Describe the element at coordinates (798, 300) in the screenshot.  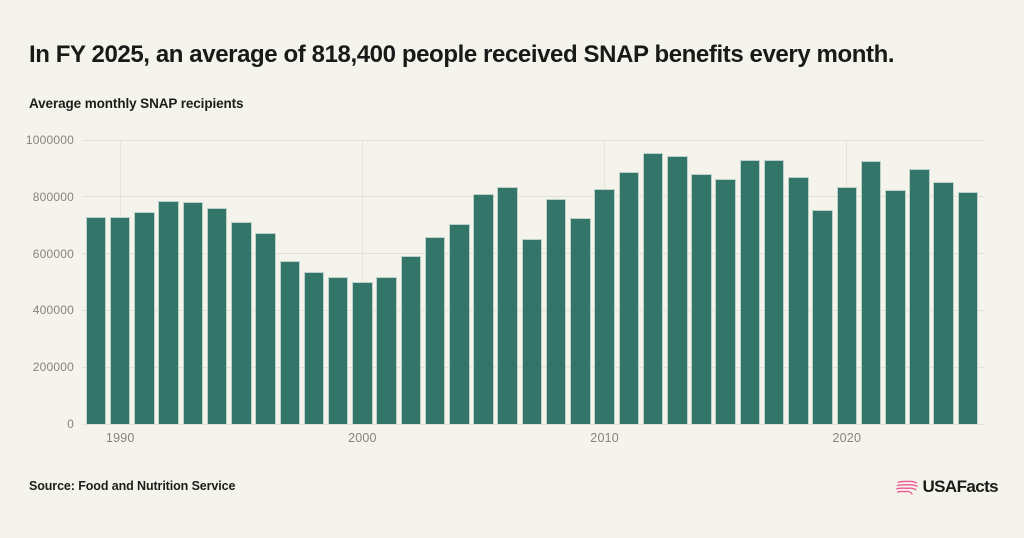
I see `bar-2018` at that location.